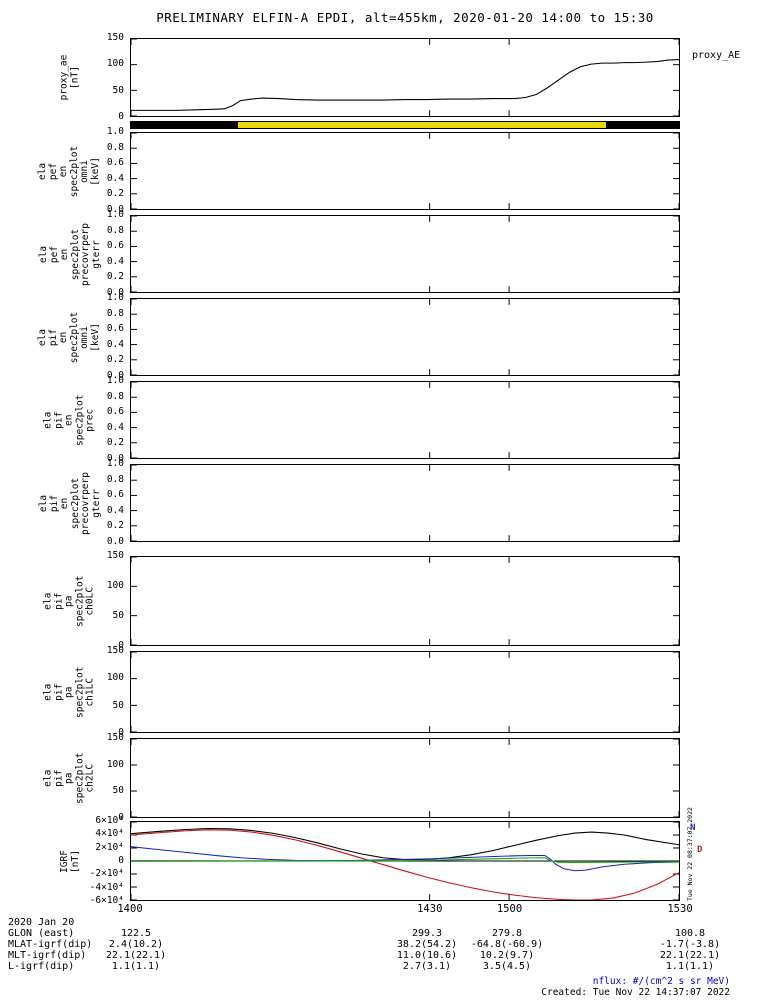  I want to click on panel-pif-en-precovrperp-gterr, so click(405, 503).